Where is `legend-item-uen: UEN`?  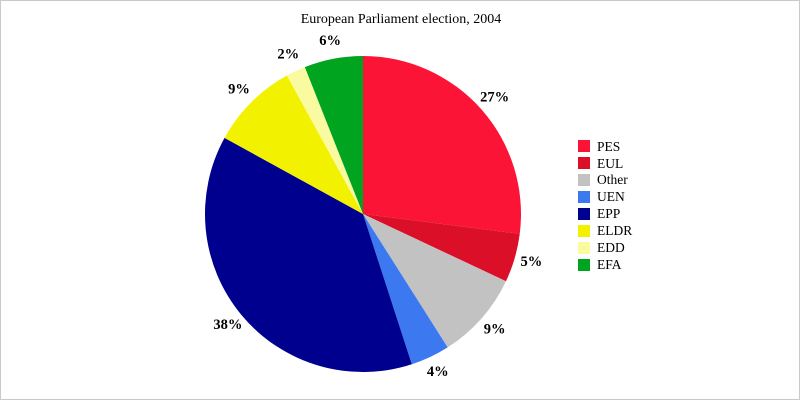
legend-item-uen: UEN is located at coordinates (605, 197).